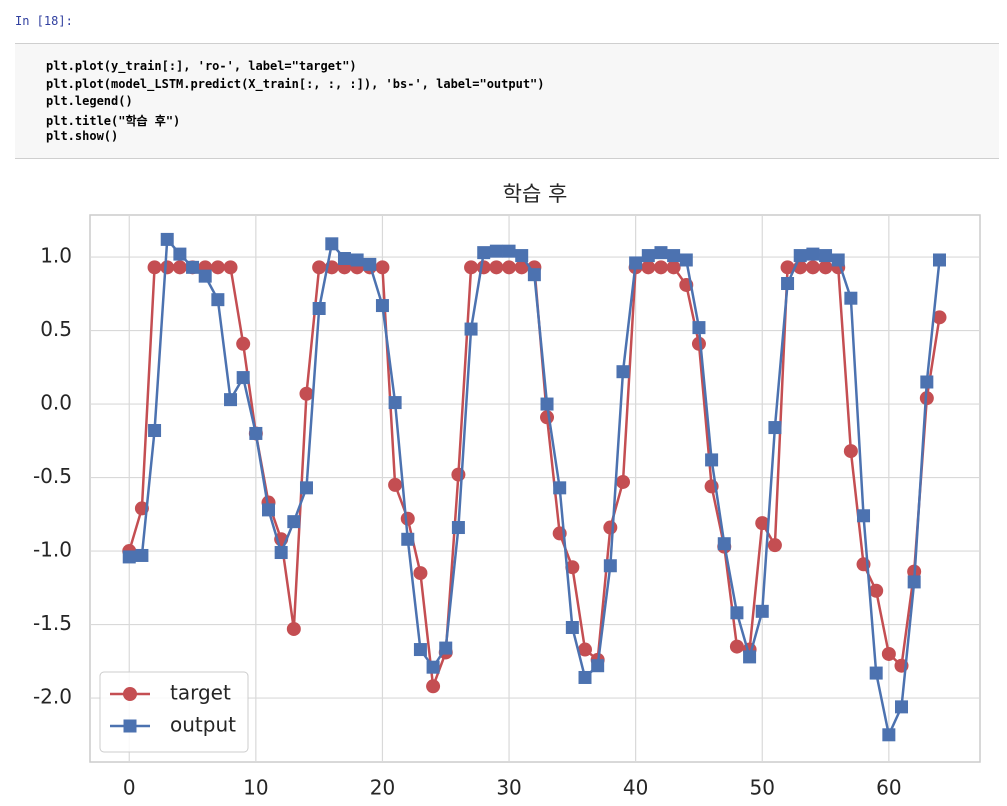  Describe the element at coordinates (82, 136) in the screenshot. I see `code-line: plt.show()` at that location.